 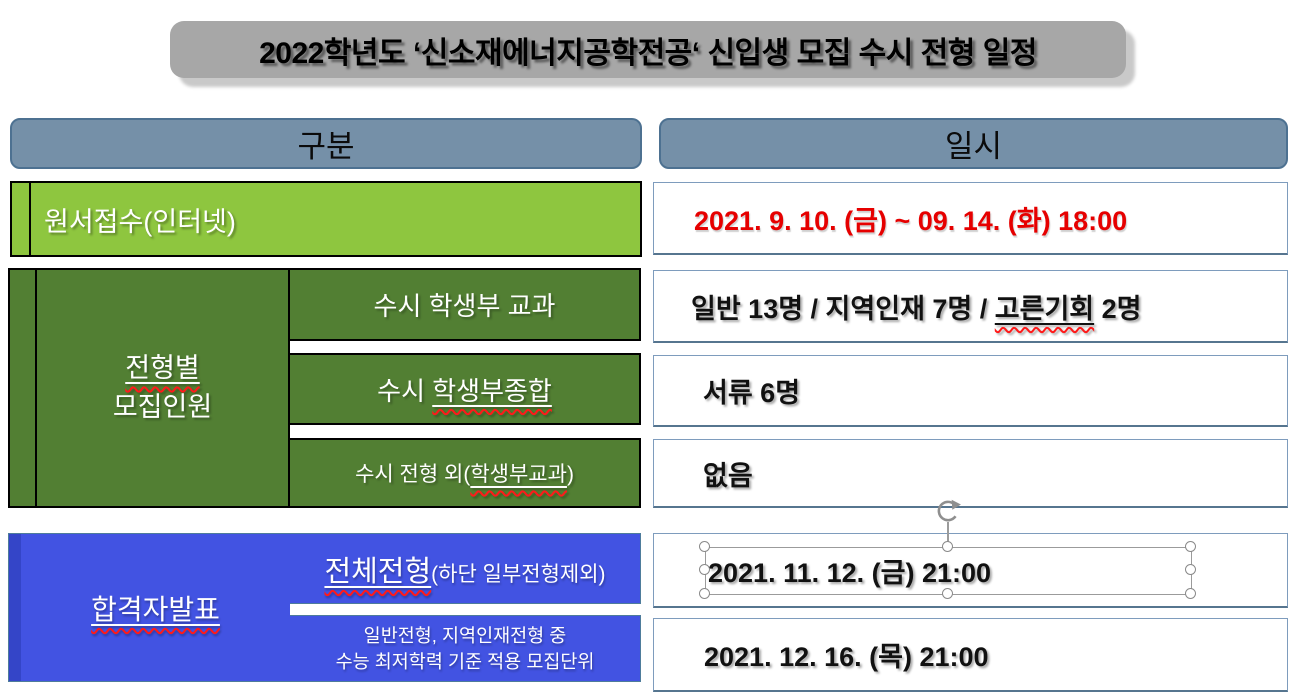 I want to click on quota-group-label-line2: 모집인원, so click(x=162, y=407).